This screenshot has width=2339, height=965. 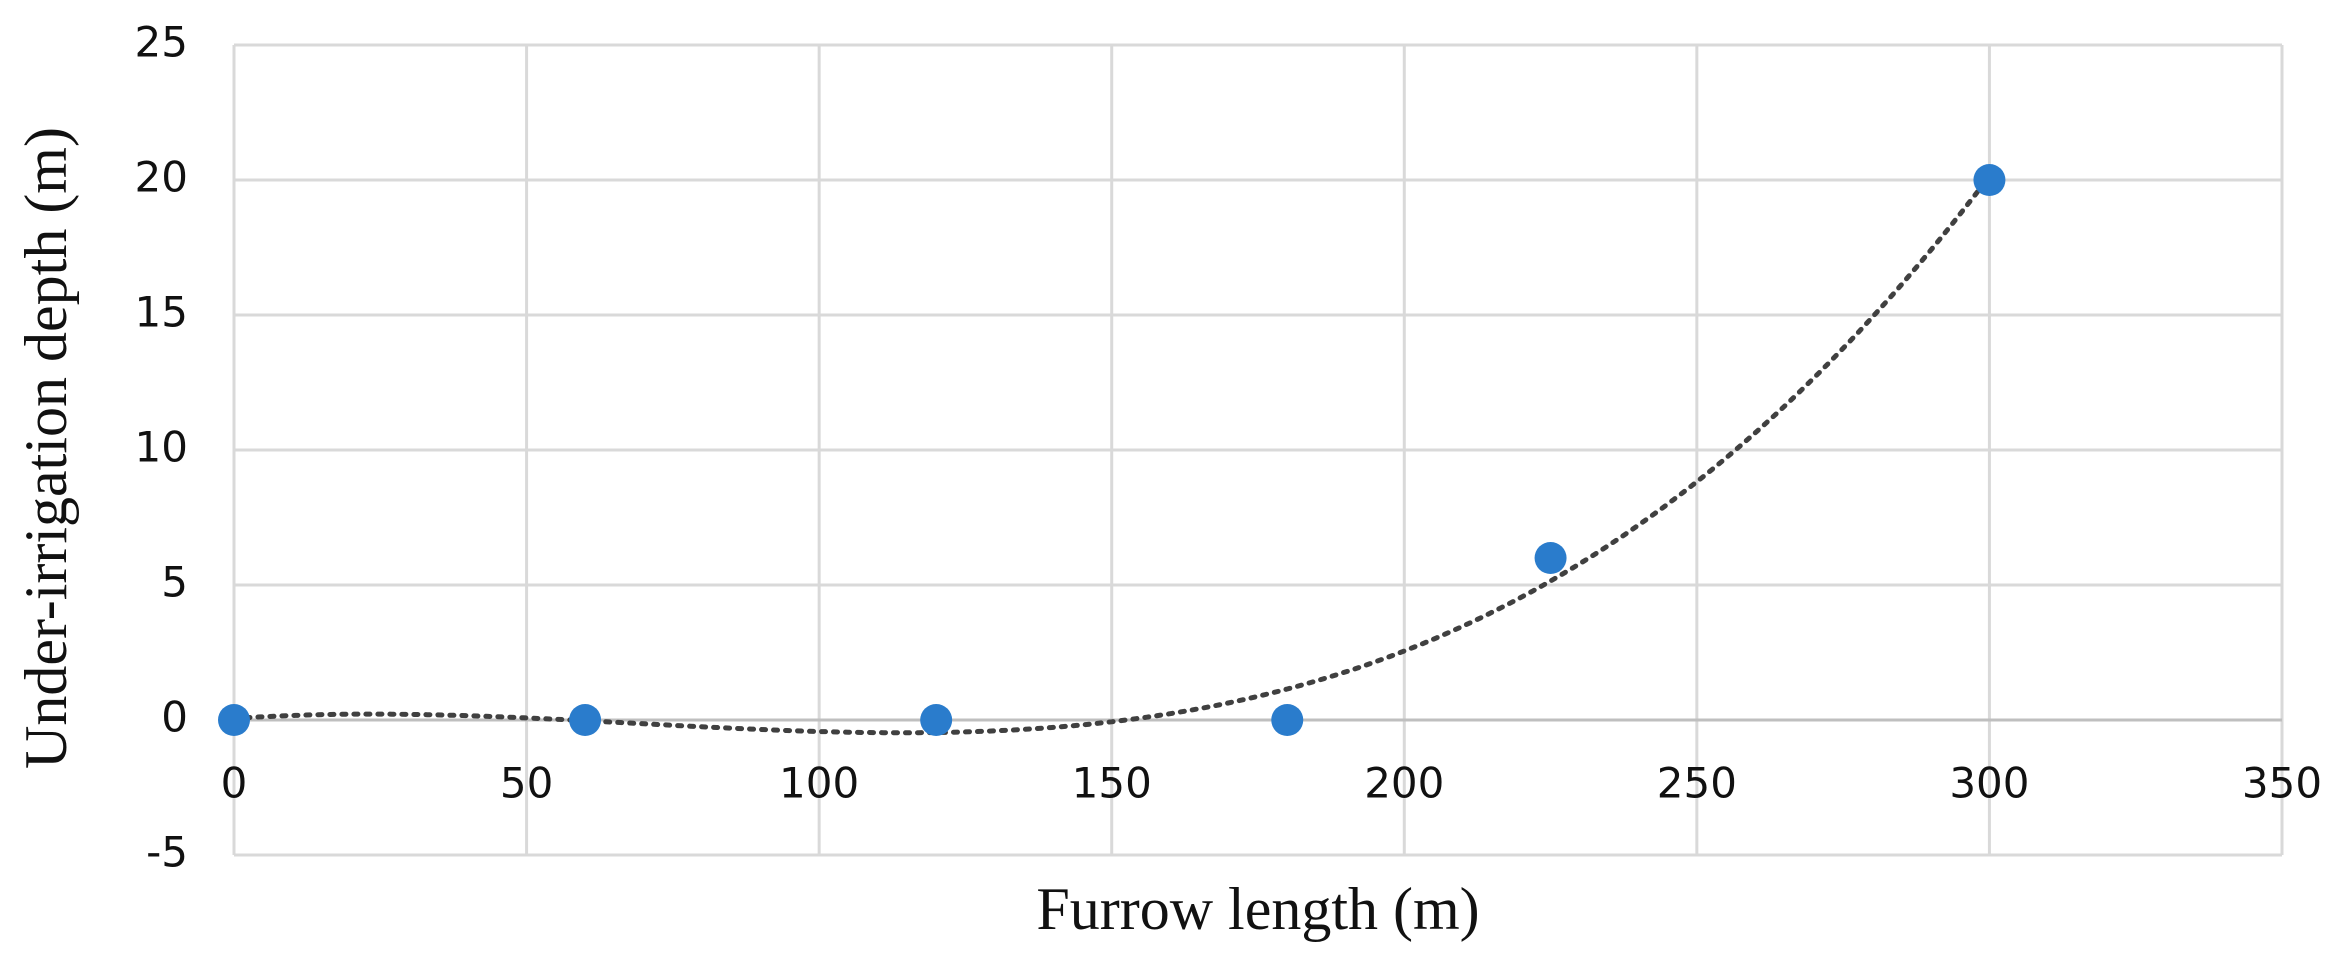 What do you see at coordinates (1697, 783) in the screenshot?
I see `x-tick-label: 250` at bounding box center [1697, 783].